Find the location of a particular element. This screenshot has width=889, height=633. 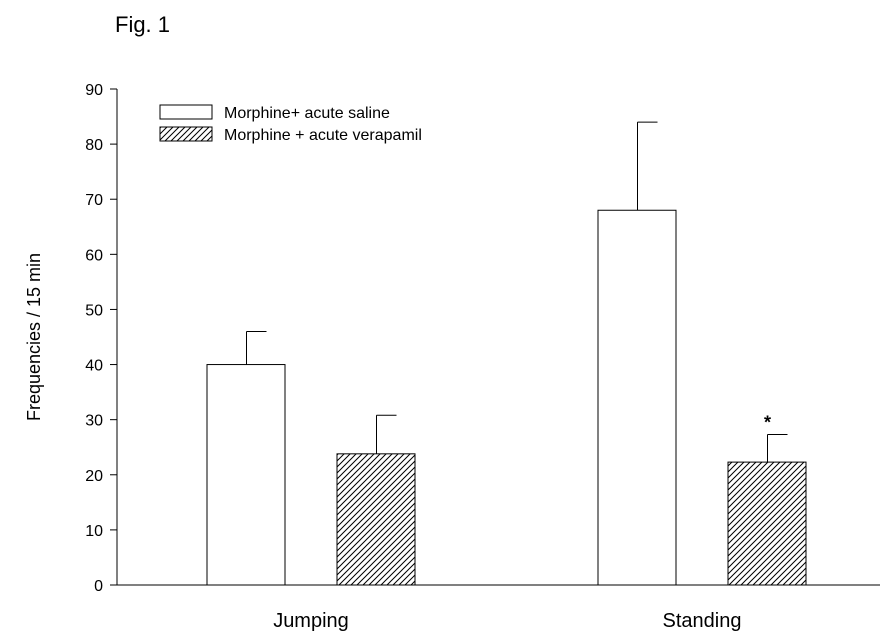

y-axis-label-group: Frequencies / 15 min is located at coordinates (34, 337).